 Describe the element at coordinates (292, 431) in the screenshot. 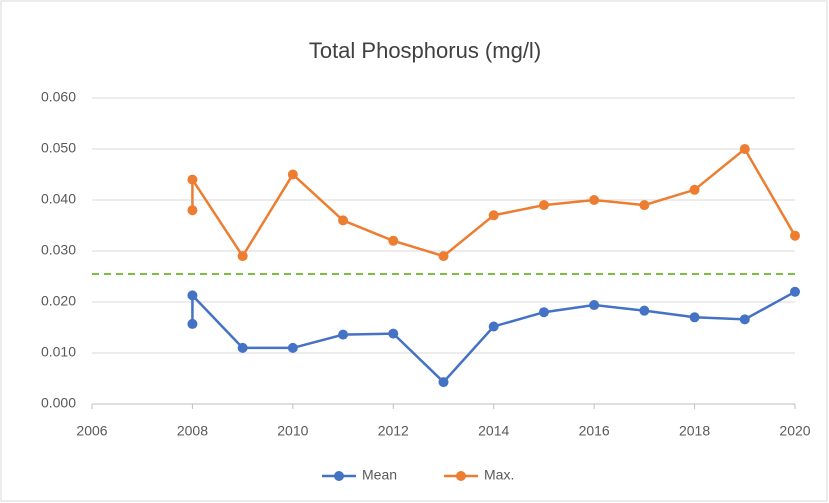

I see `x-tick-label: 2010` at that location.